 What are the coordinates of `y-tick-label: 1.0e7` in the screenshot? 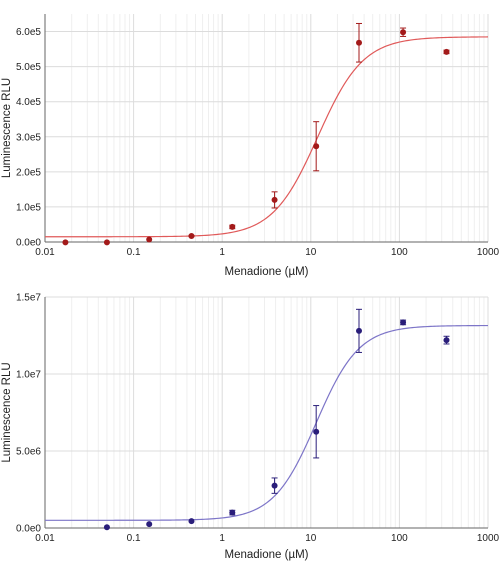 It's located at (28, 375).